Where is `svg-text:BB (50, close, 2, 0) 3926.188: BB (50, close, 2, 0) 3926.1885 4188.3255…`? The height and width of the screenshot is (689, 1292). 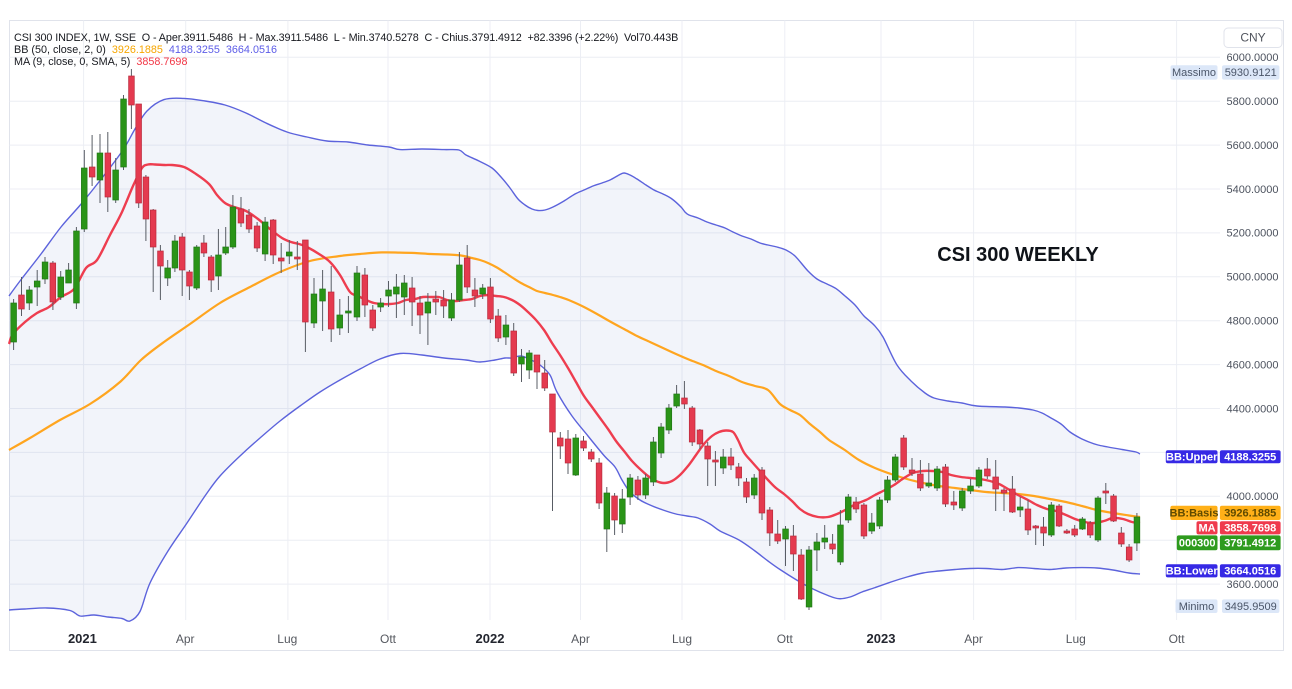 svg-text:BB (50, close, 2, 0) 3926.188: BB (50, close, 2, 0) 3926.1885 4188.3255… is located at coordinates (145, 50).